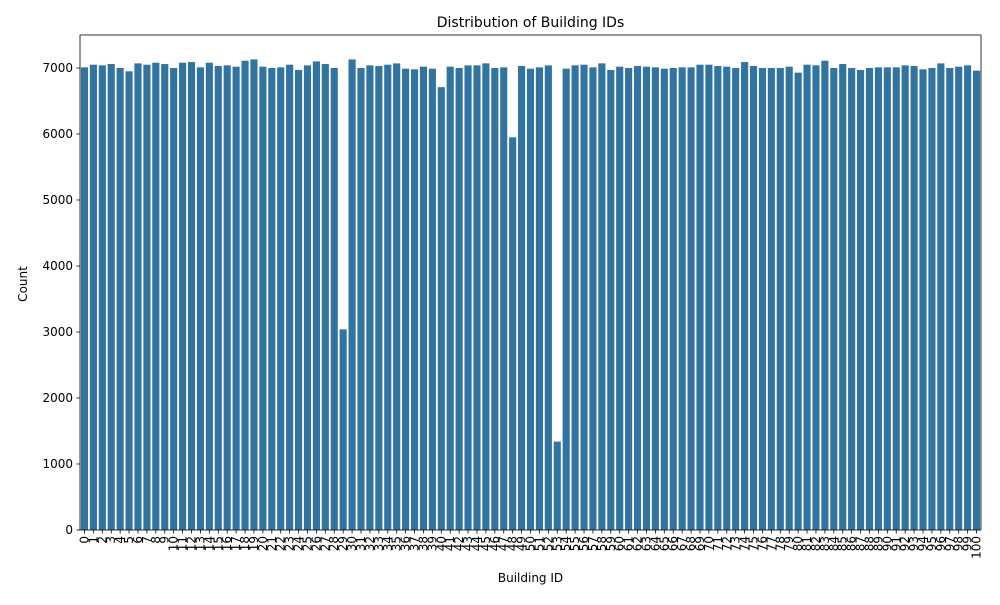 The height and width of the screenshot is (605, 1000). I want to click on x-tick-label: 34, so click(388, 543).